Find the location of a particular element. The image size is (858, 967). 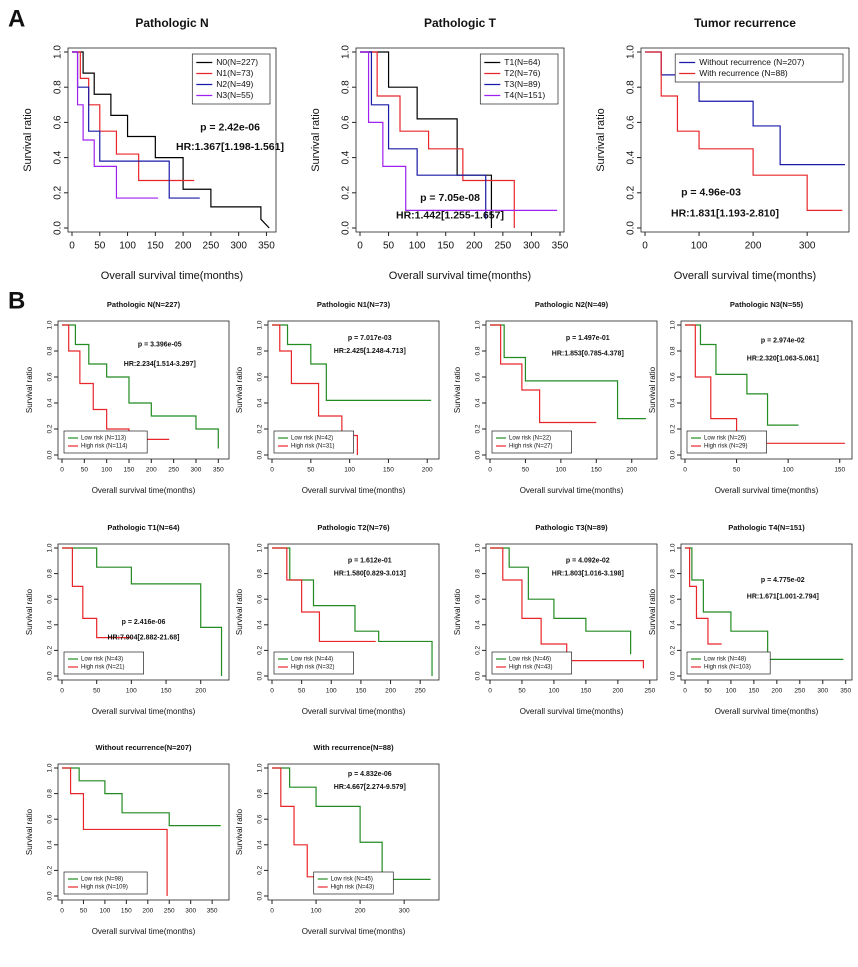

x-tick-label: 350 is located at coordinates (560, 246).